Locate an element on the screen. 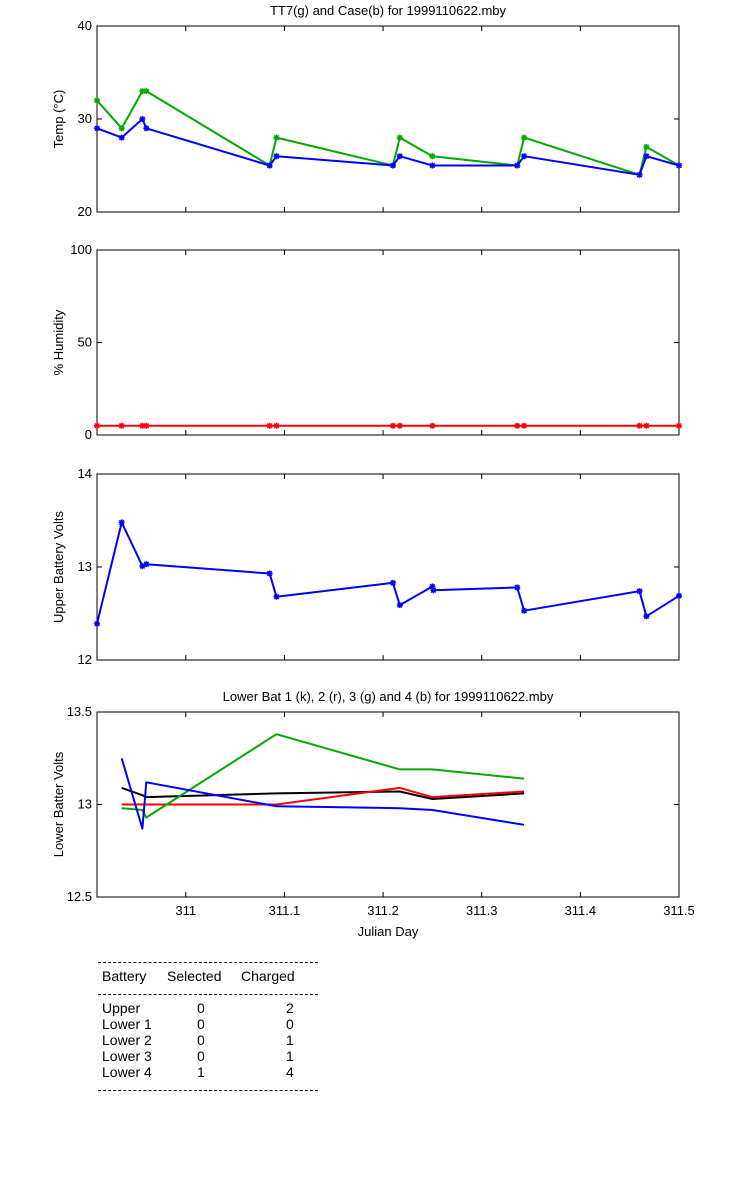 The image size is (750, 1200). table-row-lower4-charged: 4 is located at coordinates (290, 1072).